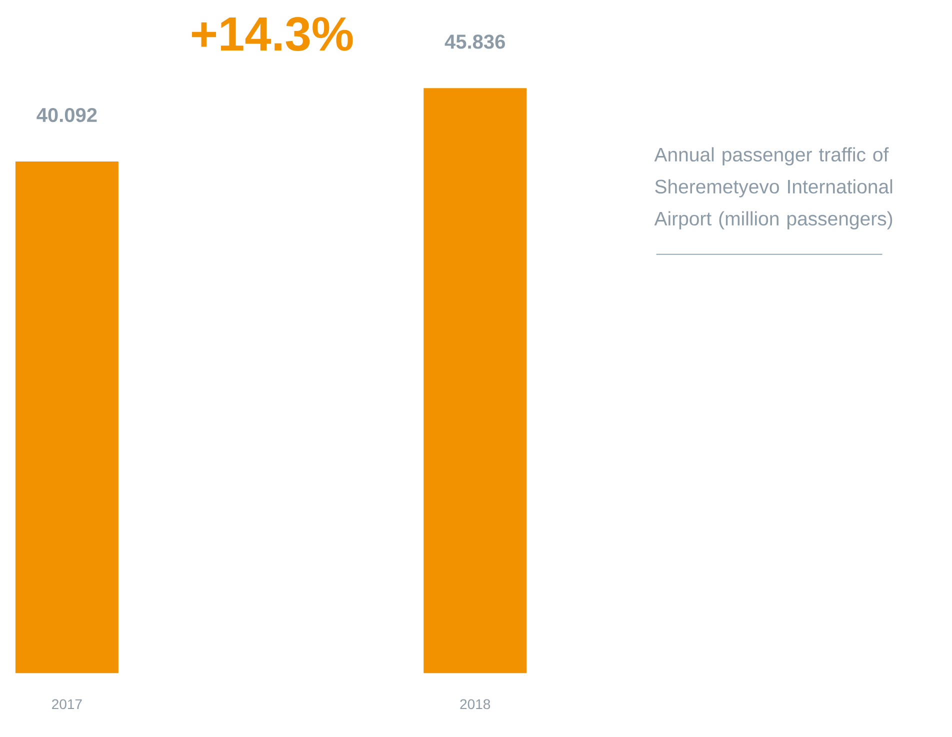  I want to click on x-tick-label: 2018, so click(475, 704).